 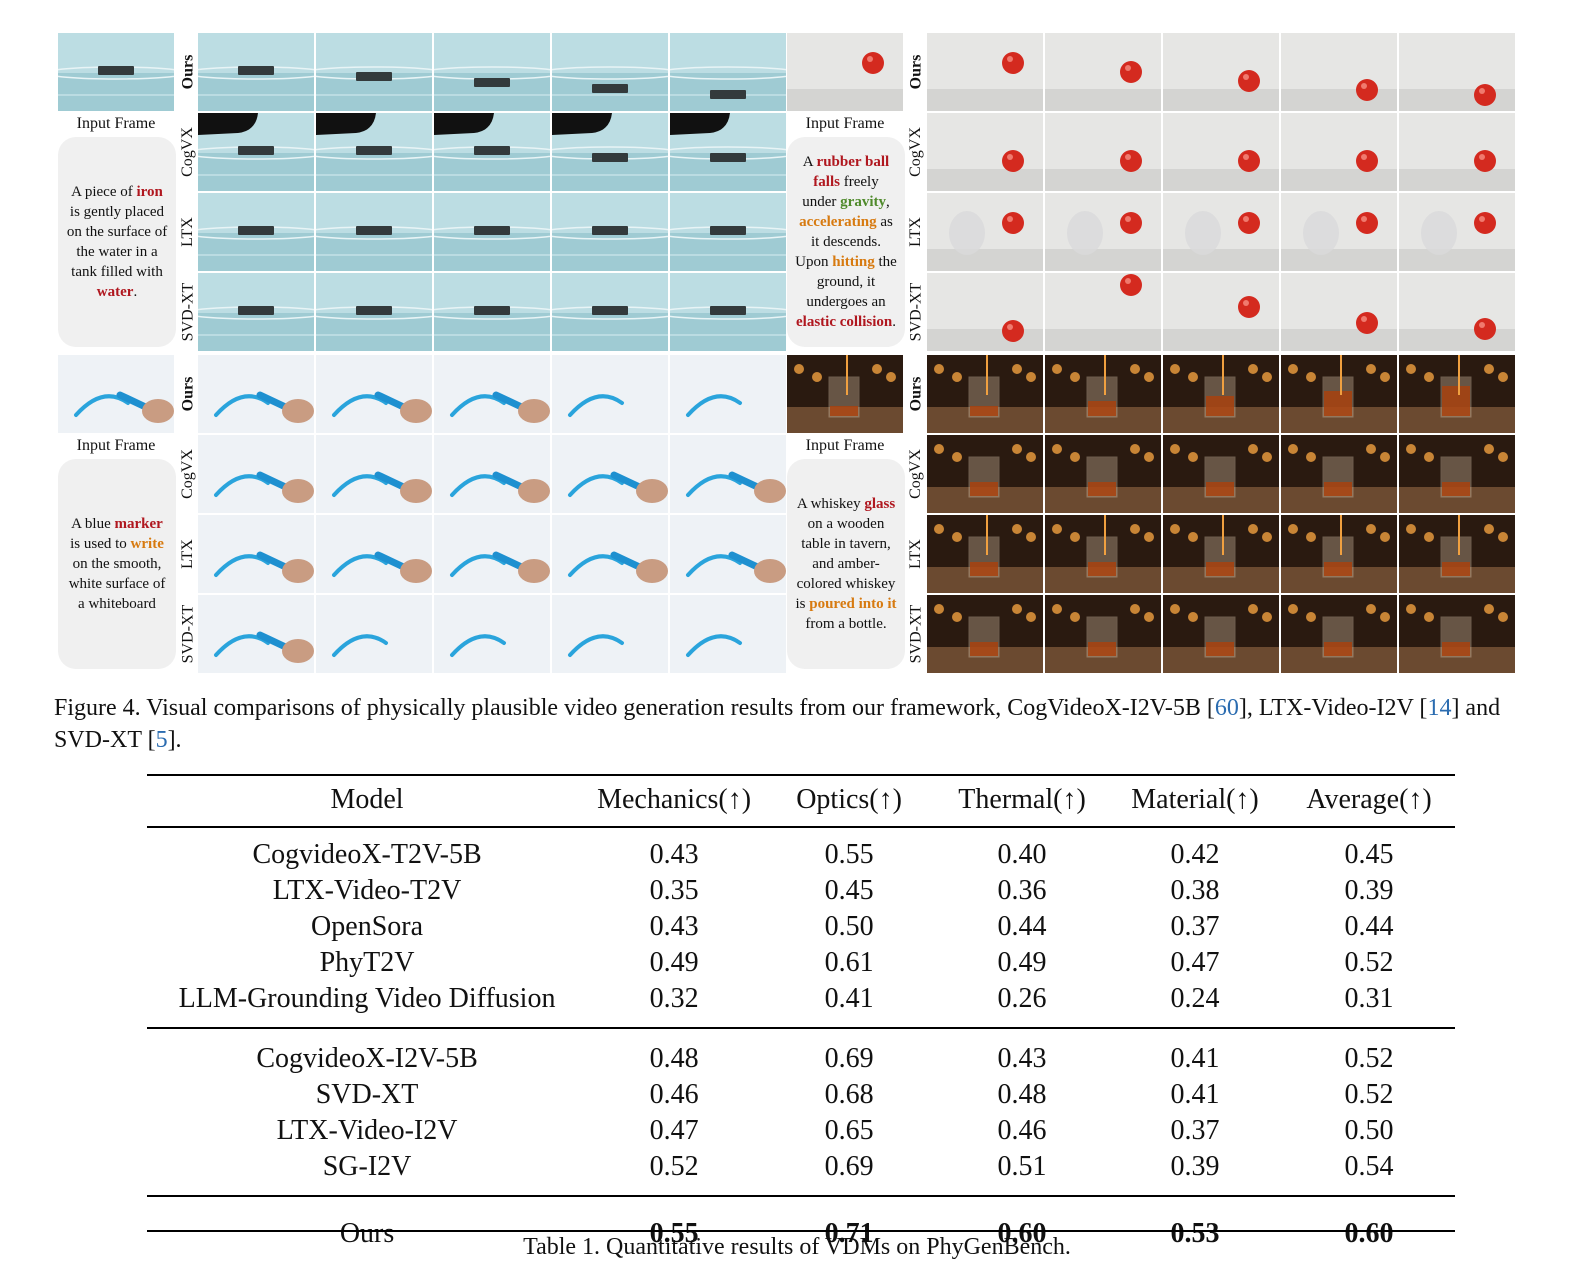 I want to click on score-cell: 0.65, so click(x=849, y=1130).